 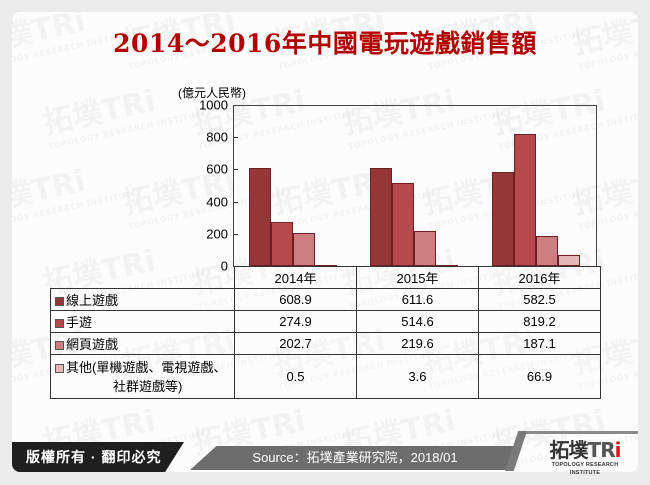 What do you see at coordinates (355, 458) in the screenshot?
I see `source-note: Source：拓墣產業研究院，2018/01` at bounding box center [355, 458].